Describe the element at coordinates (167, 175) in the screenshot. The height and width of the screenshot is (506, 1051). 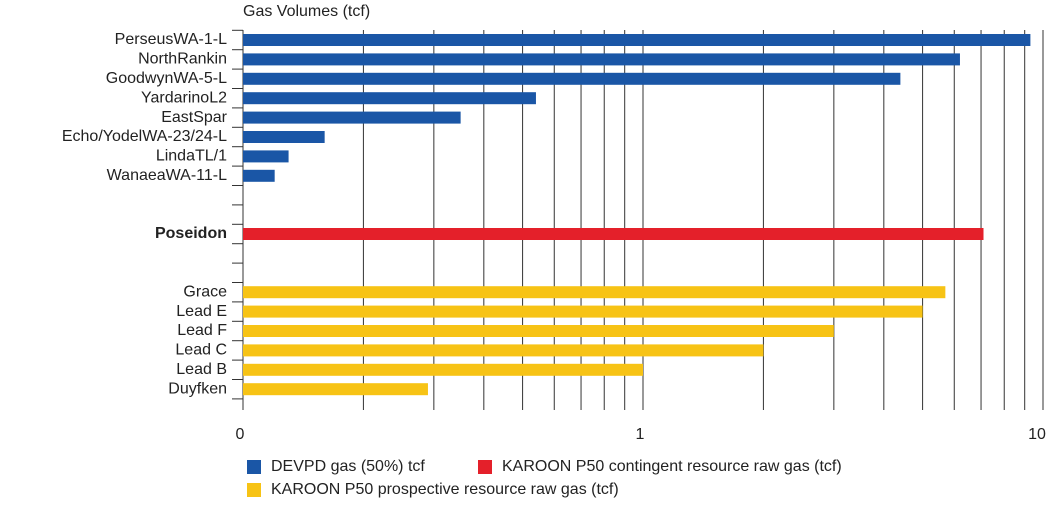
I see `y-tick-label: WanaeaWA-11-L` at that location.